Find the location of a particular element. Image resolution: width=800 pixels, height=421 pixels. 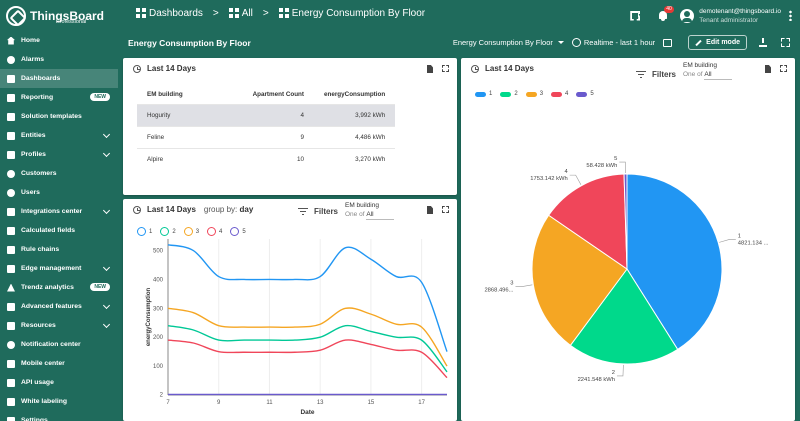

legend-label: 2 is located at coordinates (174, 231).